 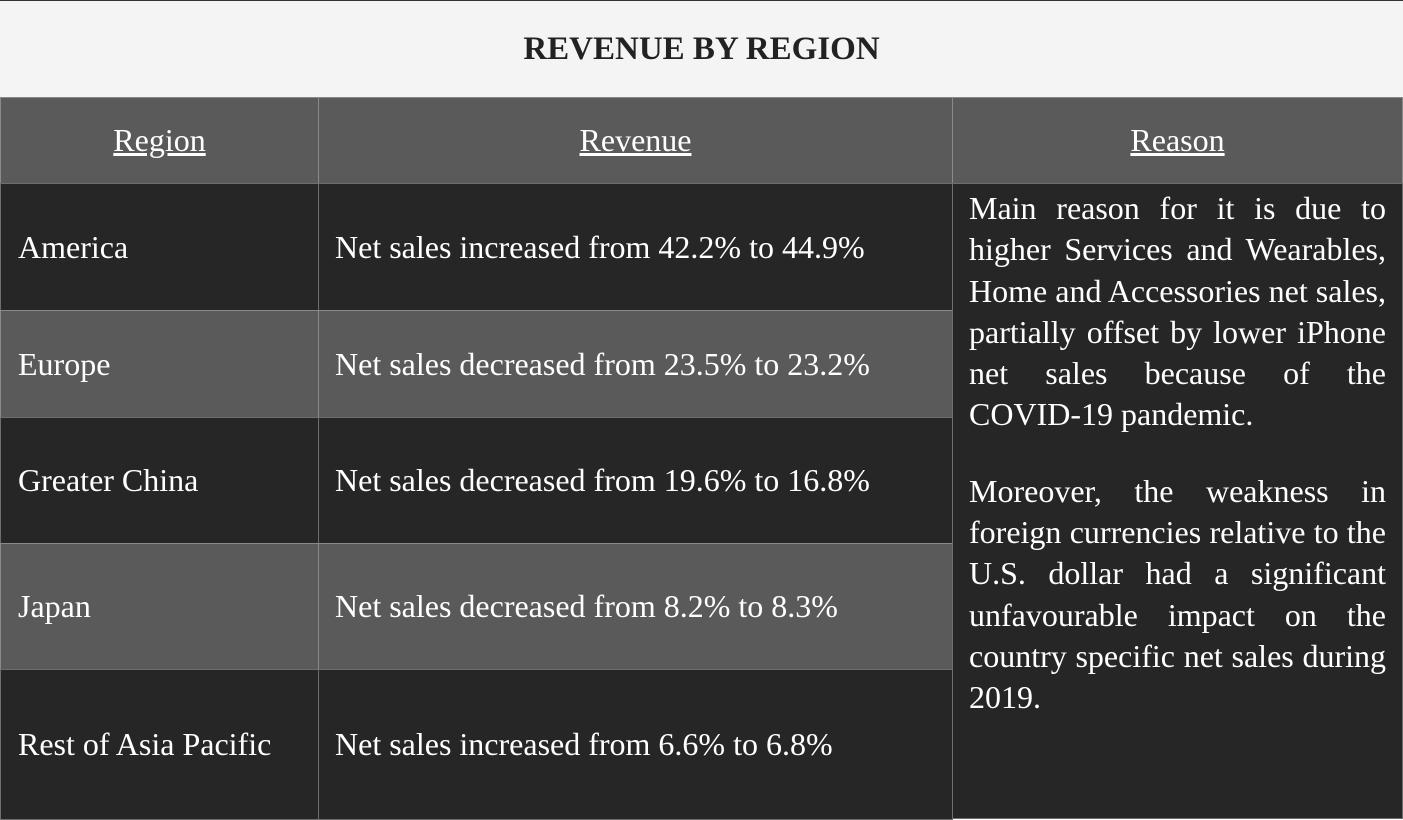 I want to click on revenue-cell: Net sales decreased from 19.6% to 16.8%, so click(x=635, y=480).